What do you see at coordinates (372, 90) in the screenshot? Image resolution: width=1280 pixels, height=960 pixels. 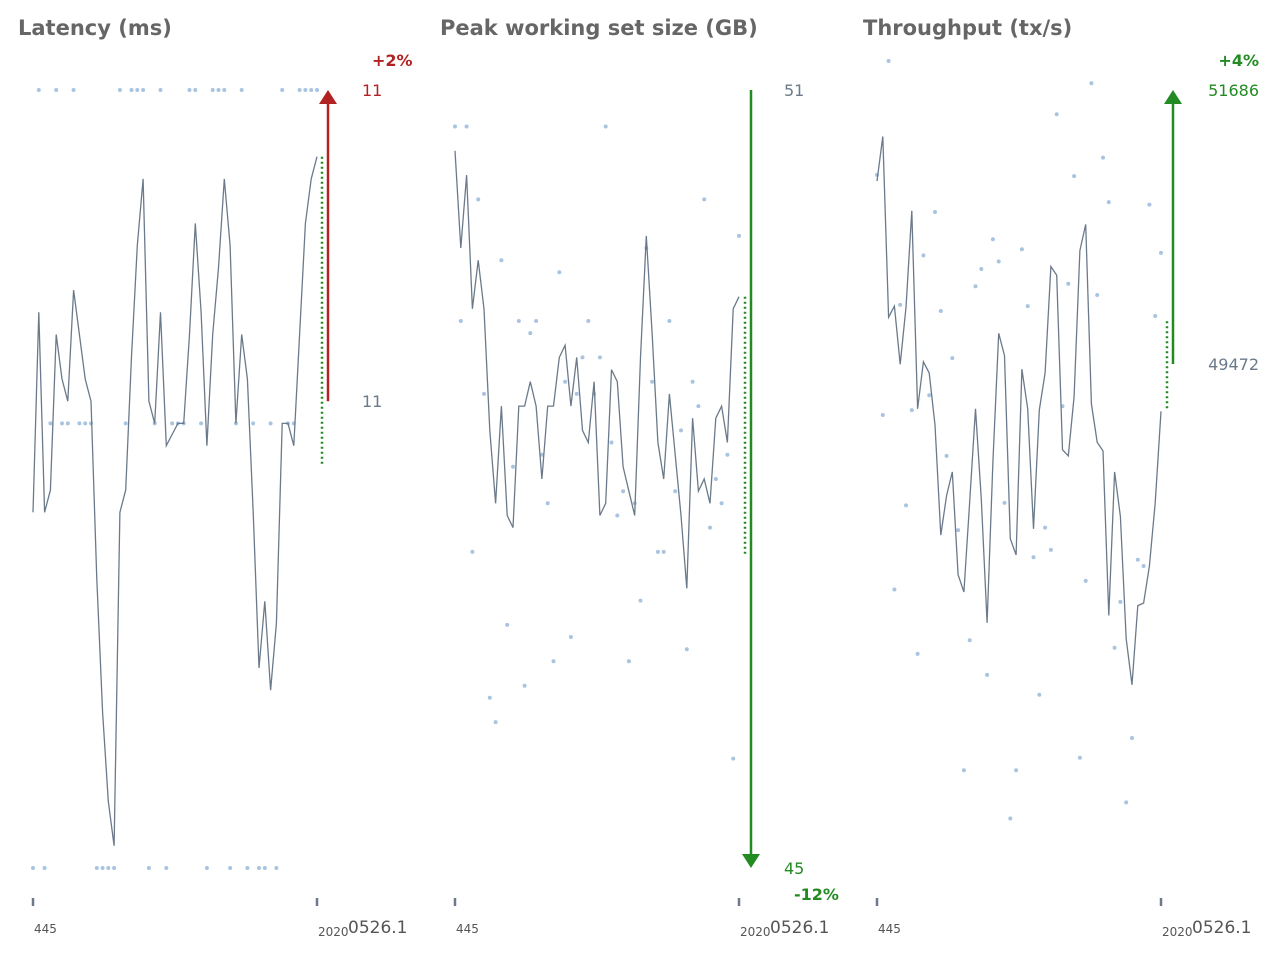 I see `end-value-label: 11` at bounding box center [372, 90].